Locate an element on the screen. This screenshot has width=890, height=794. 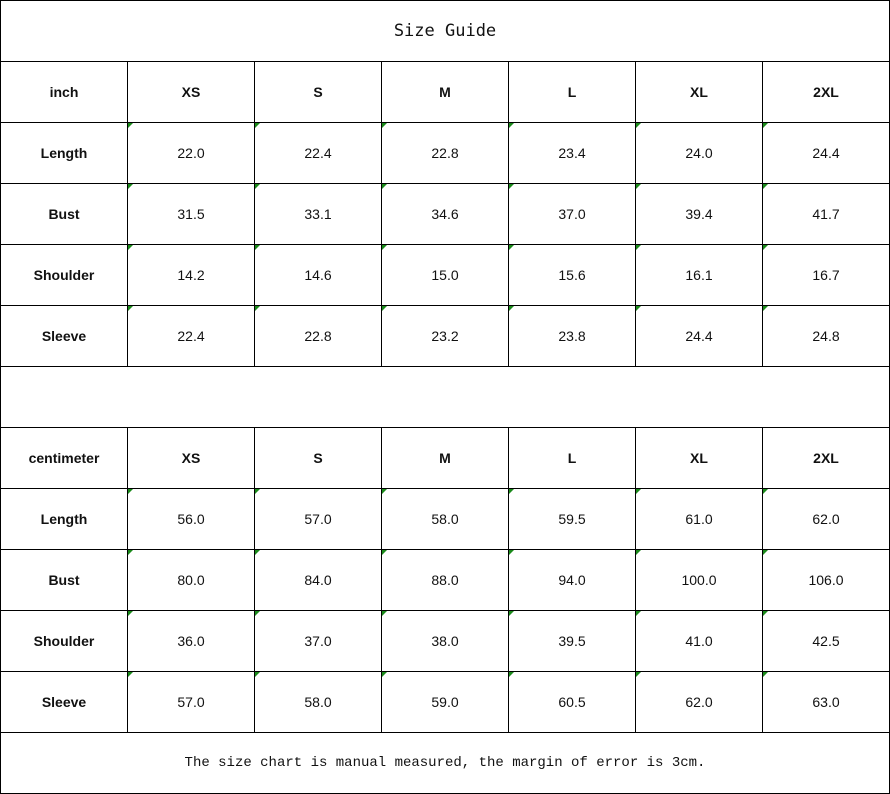
value-cell: 16.1 is located at coordinates (699, 275).